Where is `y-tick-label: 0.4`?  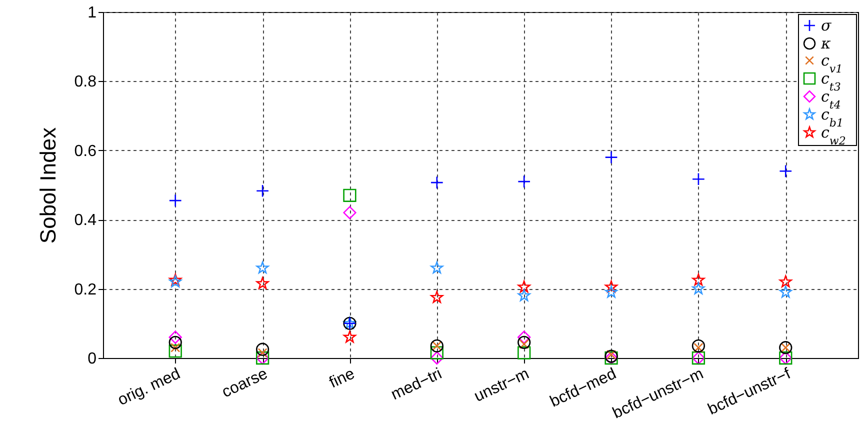
y-tick-label: 0.4 is located at coordinates (85, 221).